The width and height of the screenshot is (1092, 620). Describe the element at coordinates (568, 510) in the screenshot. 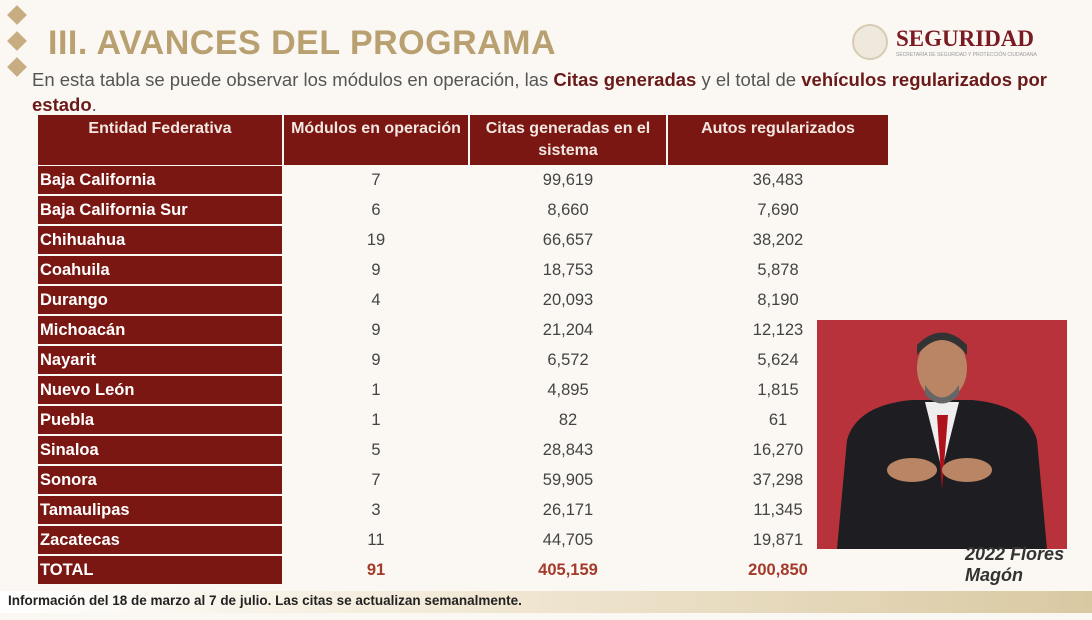

I see `cell-citas: 26,171` at that location.